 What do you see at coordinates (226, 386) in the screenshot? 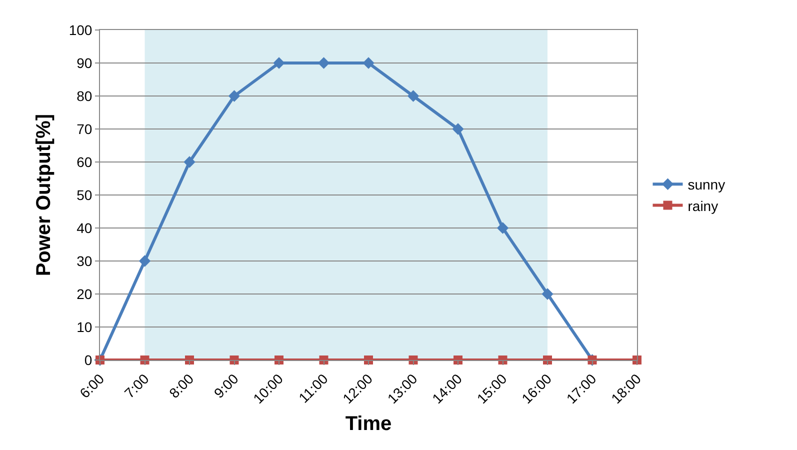
I see `x-tick-label: 9:00` at bounding box center [226, 386].